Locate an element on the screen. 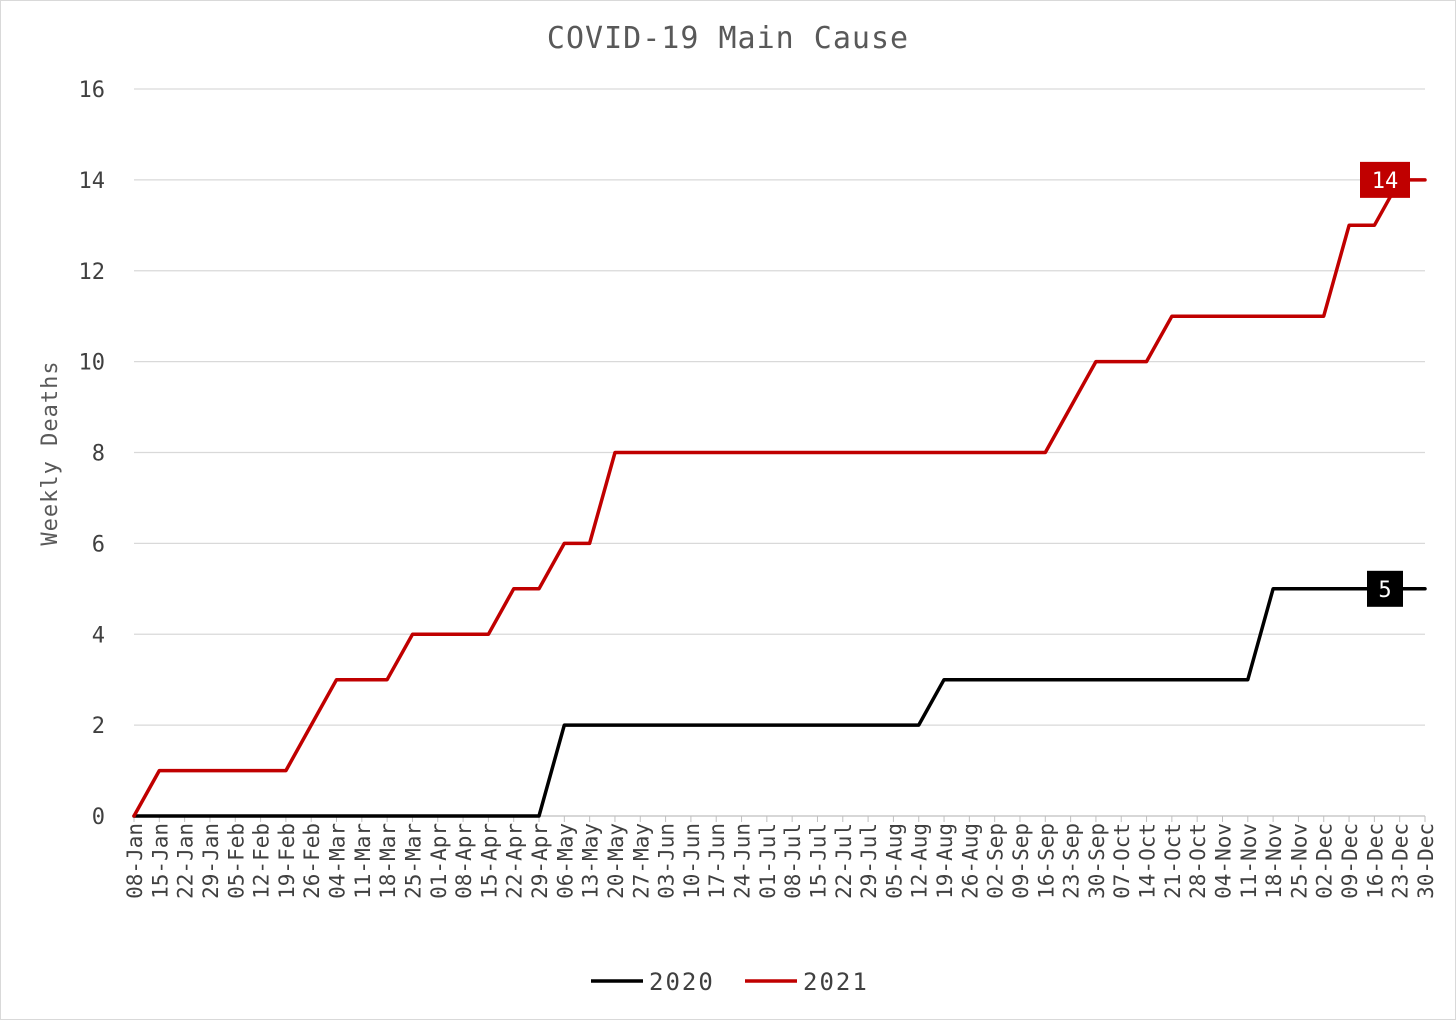  x-tick-label: 21-Oct is located at coordinates (1173, 861).